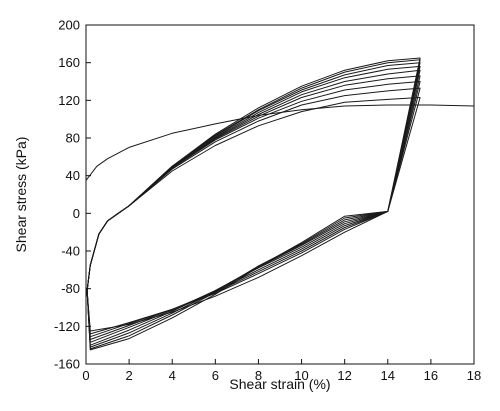  Describe the element at coordinates (70, 251) in the screenshot. I see `y-tick-label: -40` at that location.